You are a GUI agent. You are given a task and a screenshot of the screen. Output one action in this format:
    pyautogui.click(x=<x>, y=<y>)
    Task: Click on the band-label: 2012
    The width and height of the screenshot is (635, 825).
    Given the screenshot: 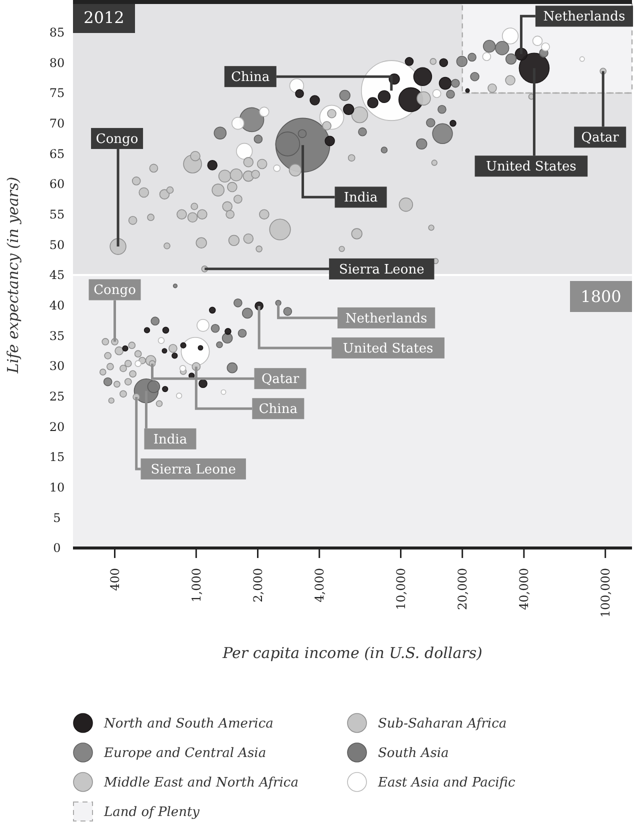 What is the action you would take?
    pyautogui.click(x=104, y=17)
    